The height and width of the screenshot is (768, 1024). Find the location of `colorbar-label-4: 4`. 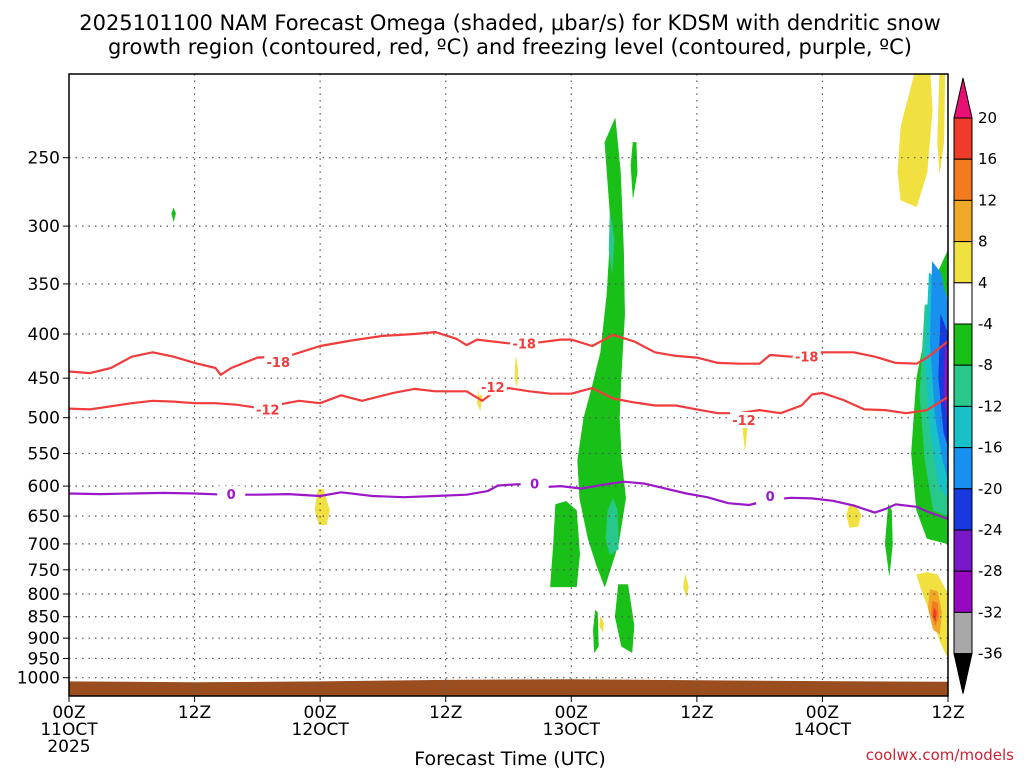

colorbar-label-4: 4 is located at coordinates (983, 283).